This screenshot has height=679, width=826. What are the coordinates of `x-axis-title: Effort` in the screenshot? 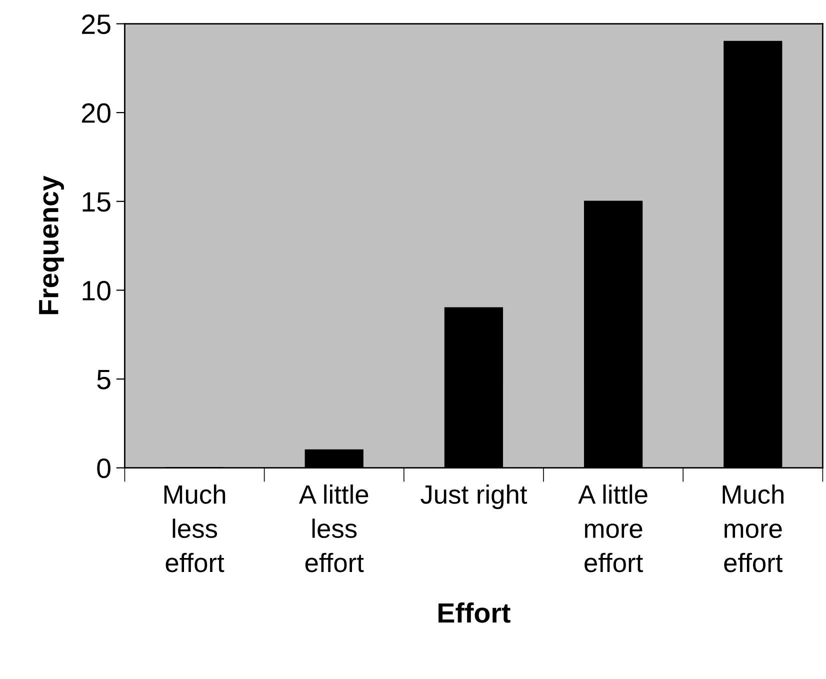 It's located at (474, 612).